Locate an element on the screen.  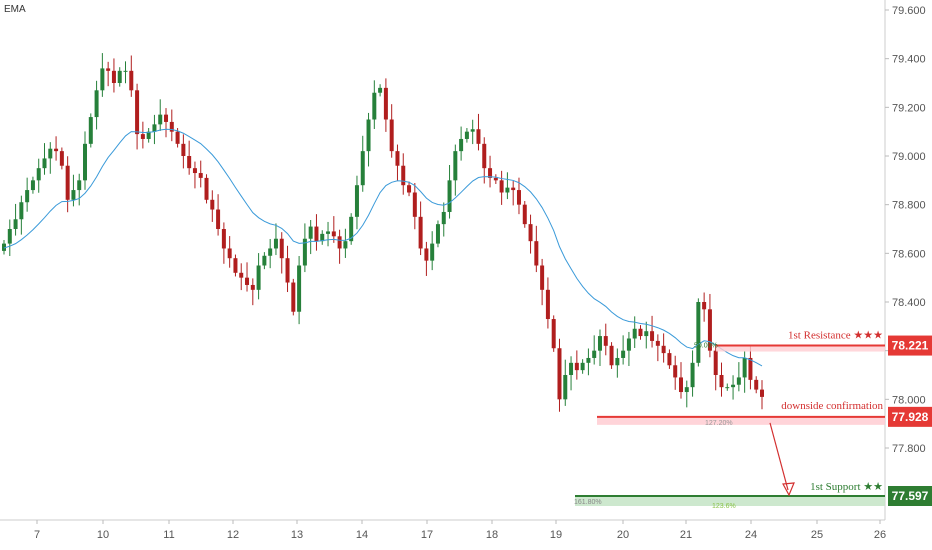
resistance-zone is located at coordinates (800, 348).